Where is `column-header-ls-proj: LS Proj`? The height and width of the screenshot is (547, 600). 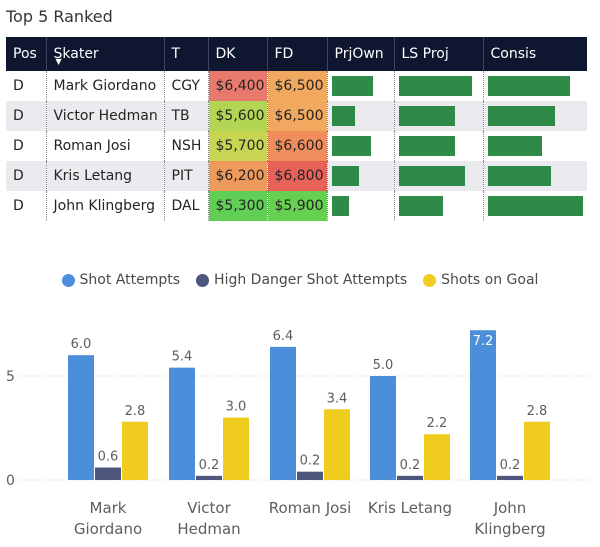
column-header-ls-proj: LS Proj is located at coordinates (439, 54).